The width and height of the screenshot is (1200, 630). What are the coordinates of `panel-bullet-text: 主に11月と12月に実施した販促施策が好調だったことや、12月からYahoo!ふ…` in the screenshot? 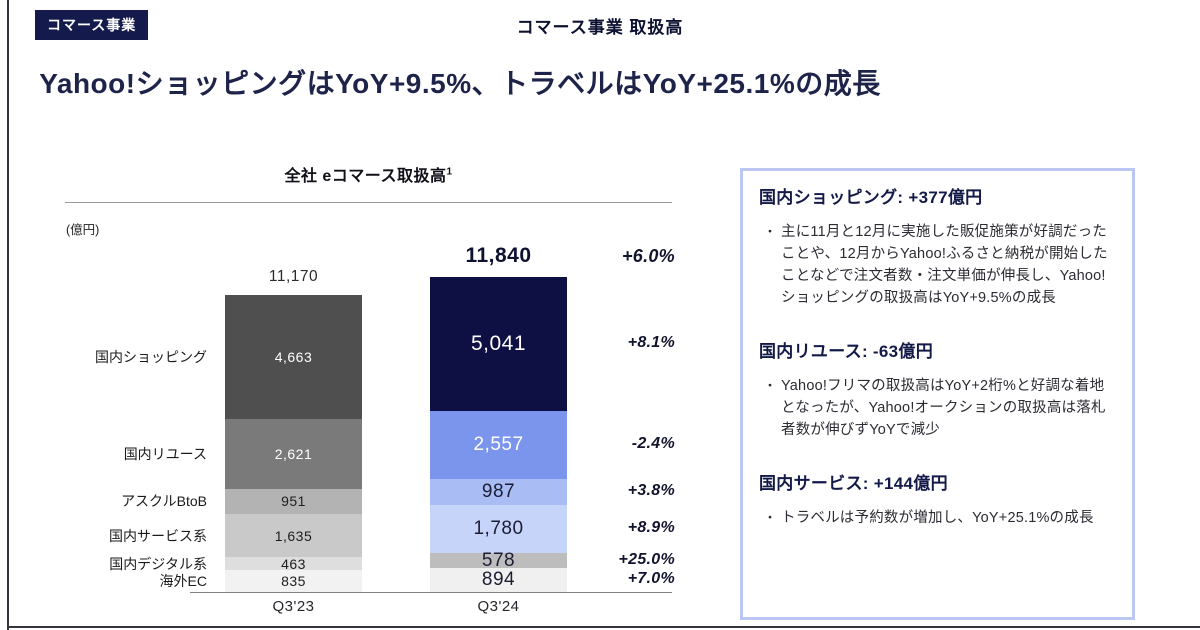 It's located at (944, 265).